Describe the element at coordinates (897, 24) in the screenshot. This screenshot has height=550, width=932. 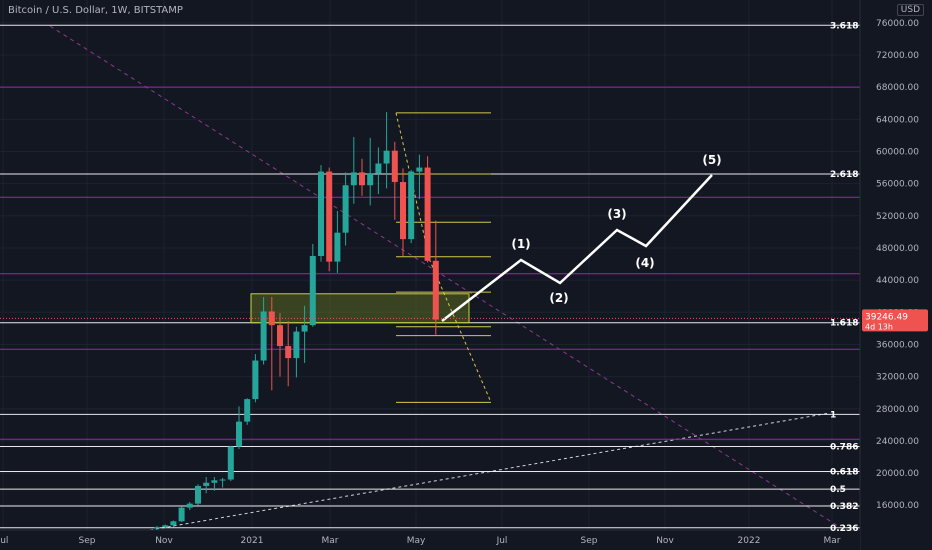
I see `price-tick-0: 76000.00` at that location.